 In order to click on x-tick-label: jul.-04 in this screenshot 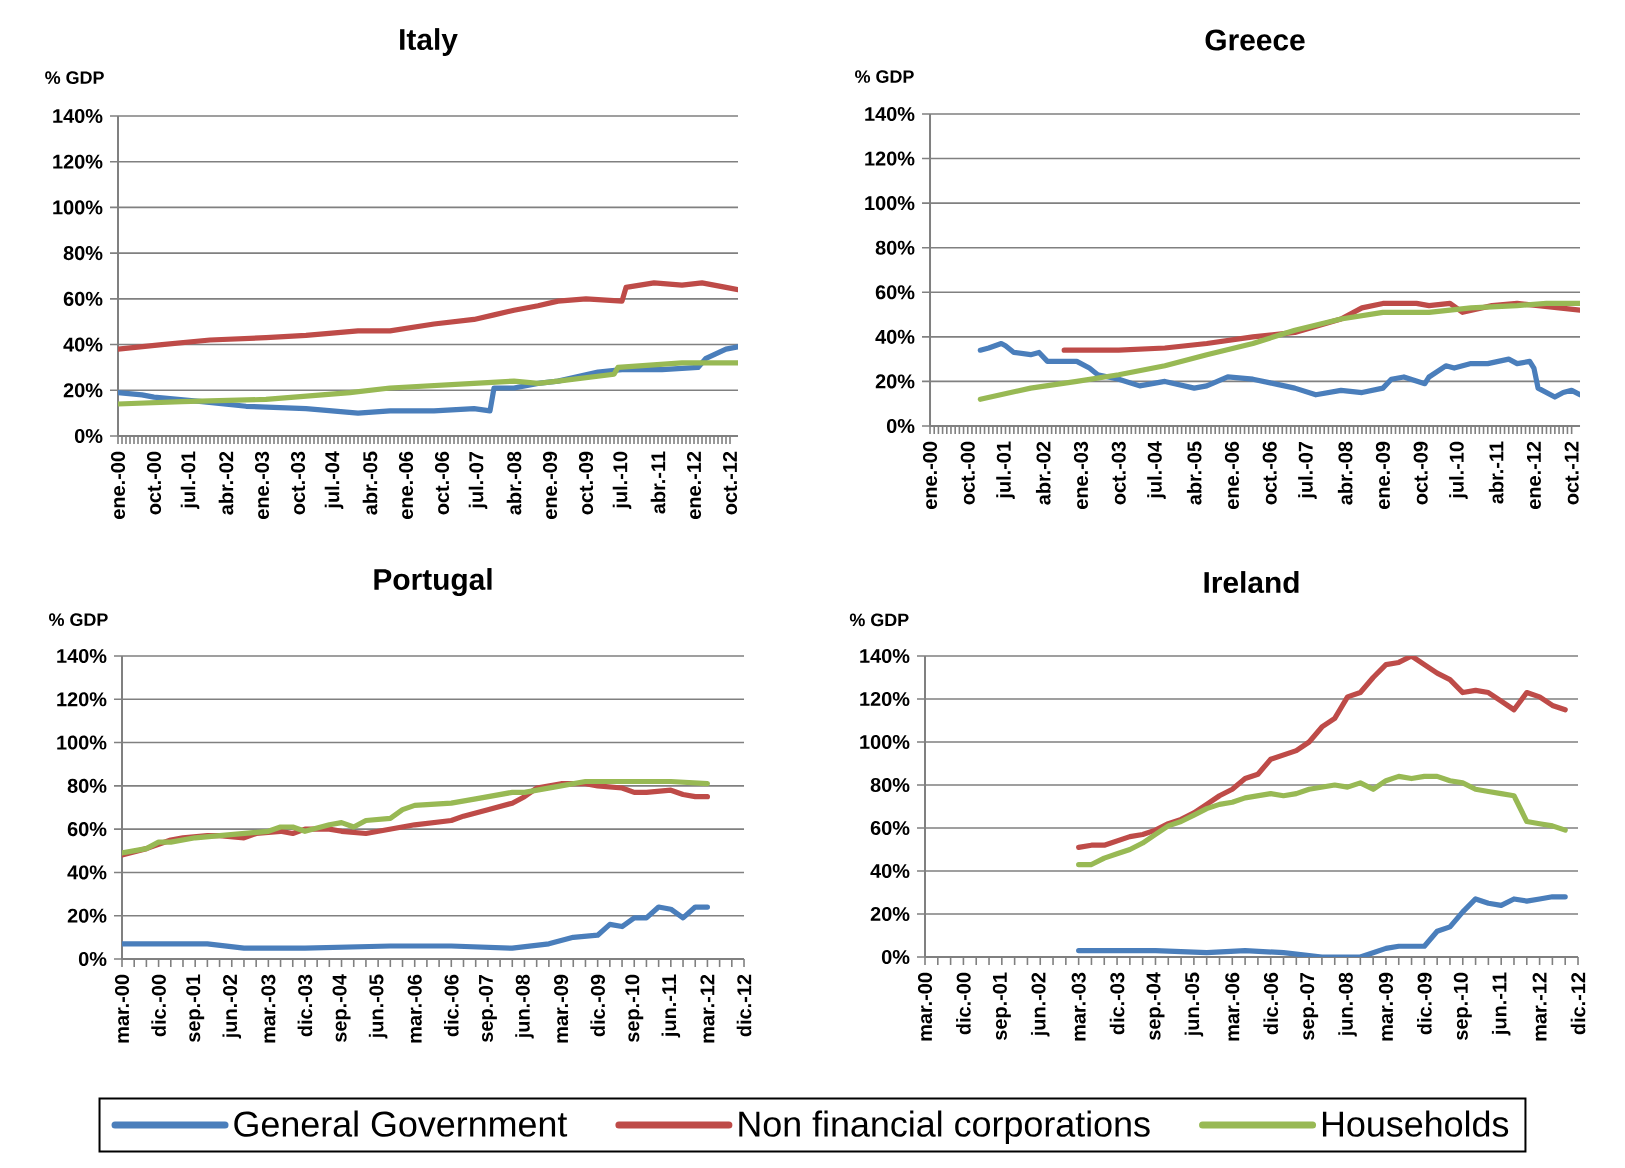, I will do `click(1156, 470)`.